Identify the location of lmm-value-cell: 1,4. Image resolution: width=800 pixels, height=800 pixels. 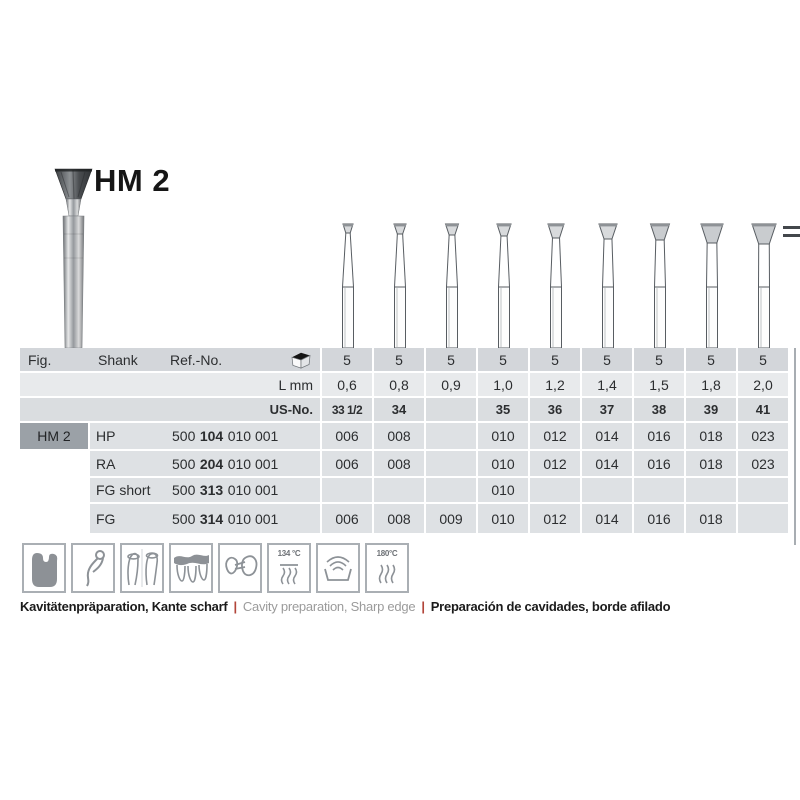
(607, 384).